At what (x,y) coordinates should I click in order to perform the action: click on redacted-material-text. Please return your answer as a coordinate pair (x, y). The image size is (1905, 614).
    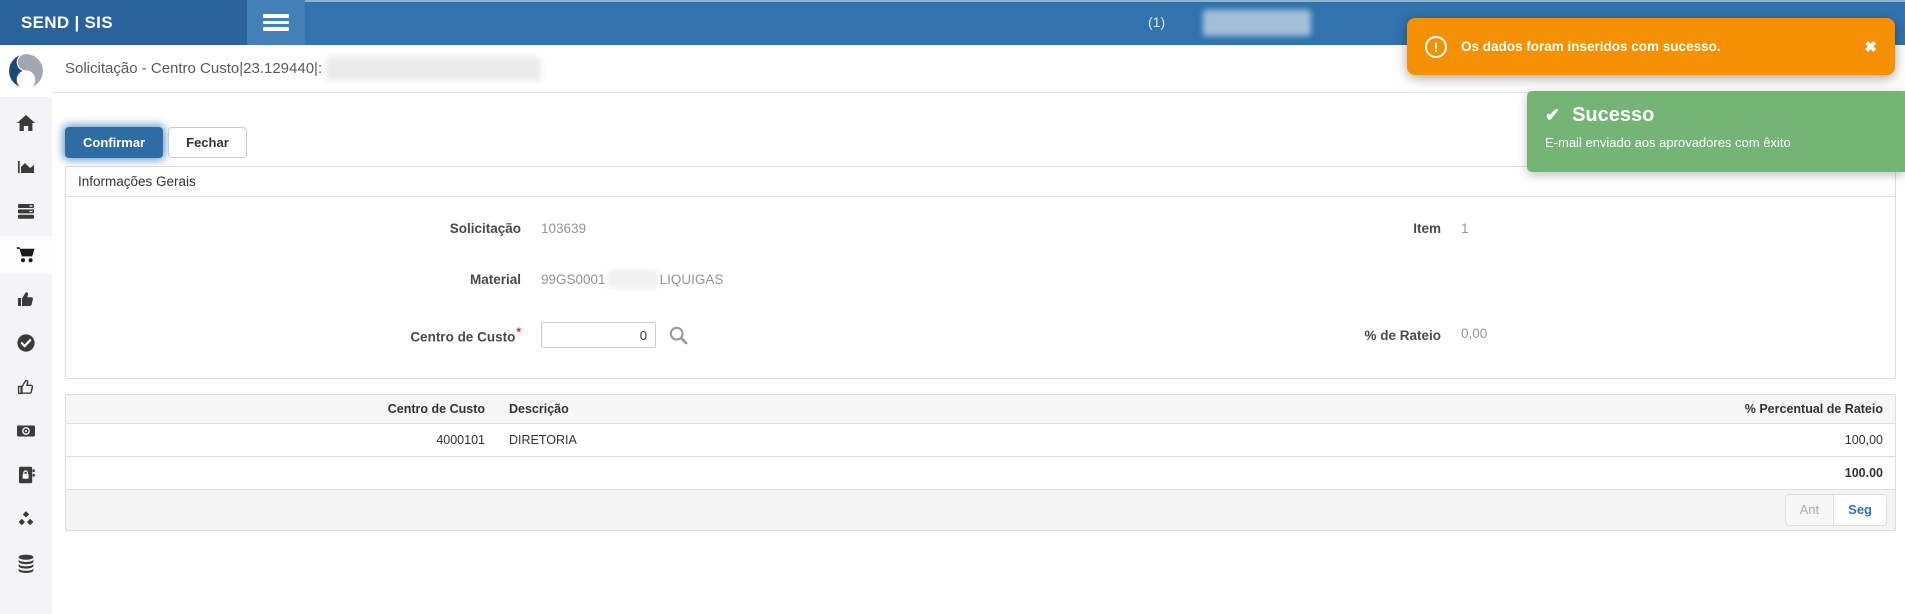
    Looking at the image, I should click on (632, 279).